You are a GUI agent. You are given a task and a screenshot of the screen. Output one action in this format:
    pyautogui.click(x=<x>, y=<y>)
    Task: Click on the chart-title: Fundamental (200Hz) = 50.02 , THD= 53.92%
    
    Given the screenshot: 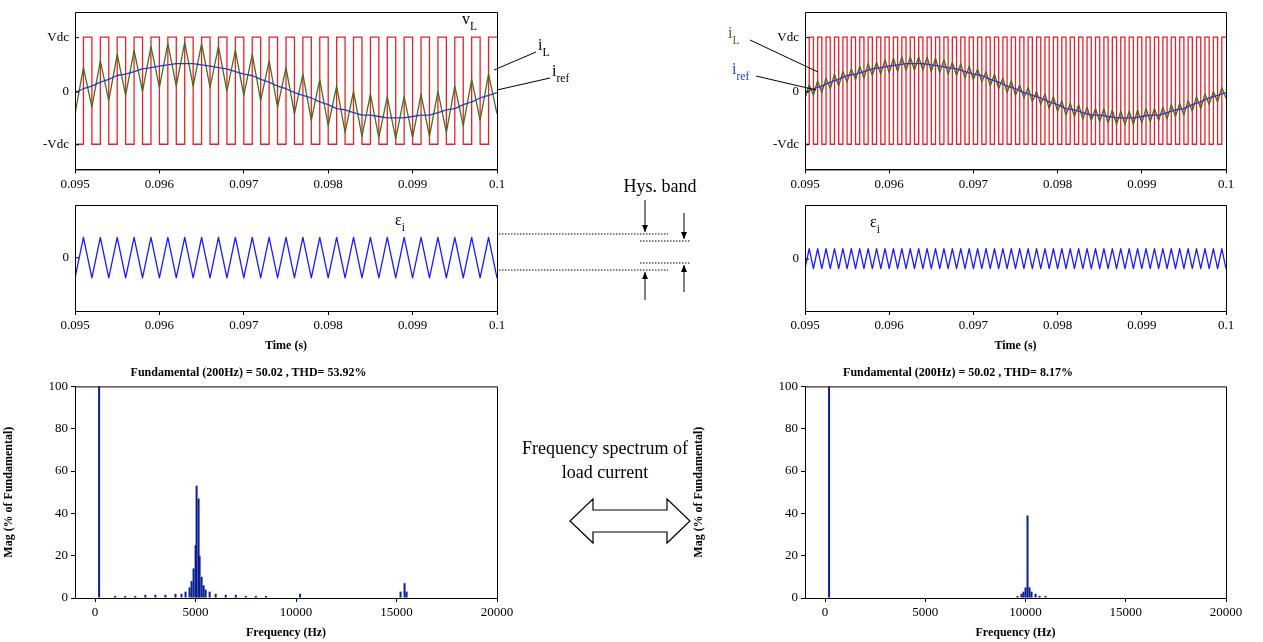 What is the action you would take?
    pyautogui.click(x=248, y=372)
    